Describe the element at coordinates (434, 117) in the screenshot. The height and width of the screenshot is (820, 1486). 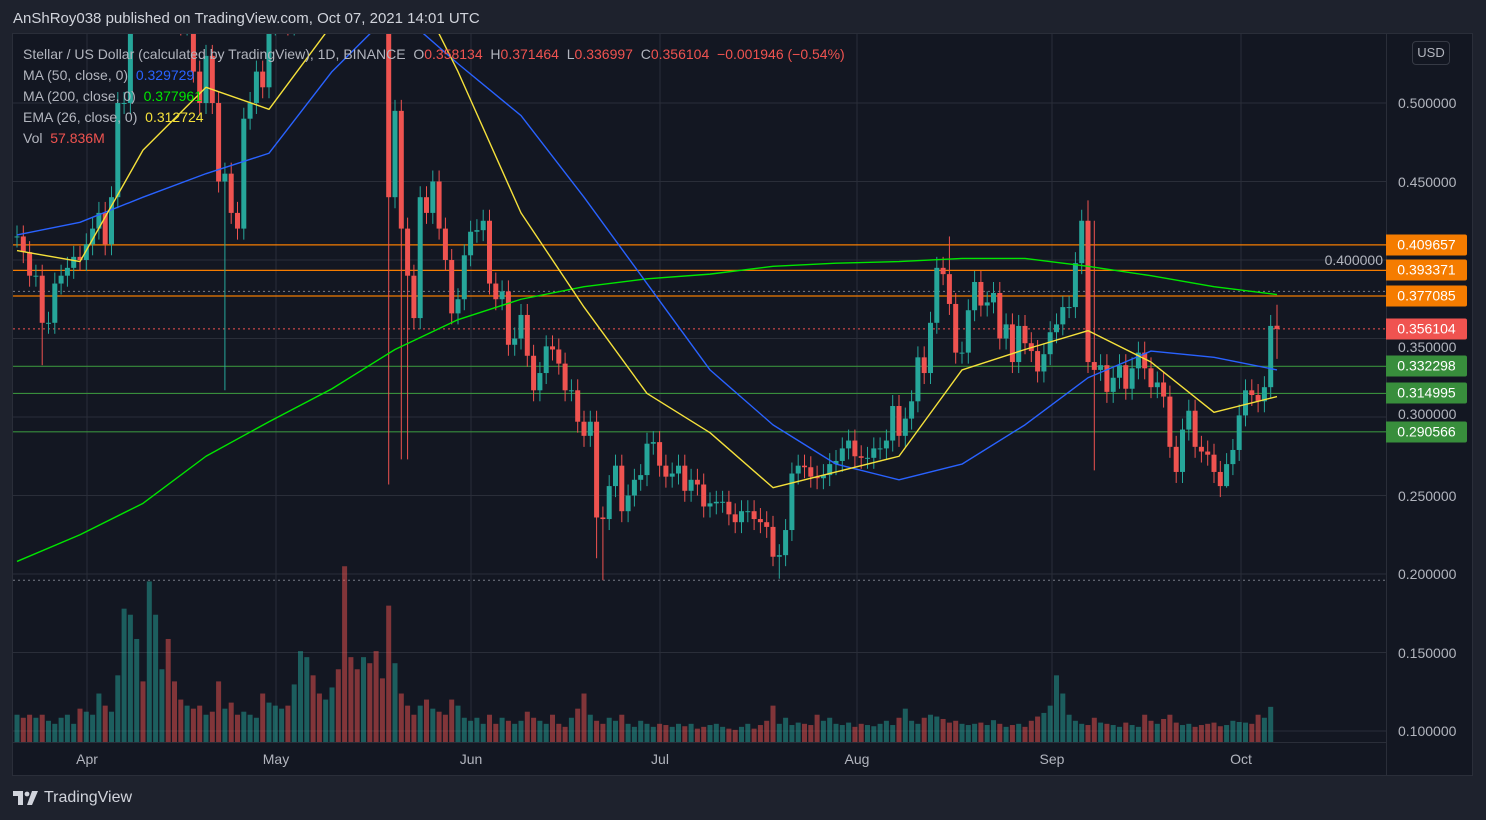
I see `legend-ema26: EMA (26, close, 0) 0.312724` at that location.